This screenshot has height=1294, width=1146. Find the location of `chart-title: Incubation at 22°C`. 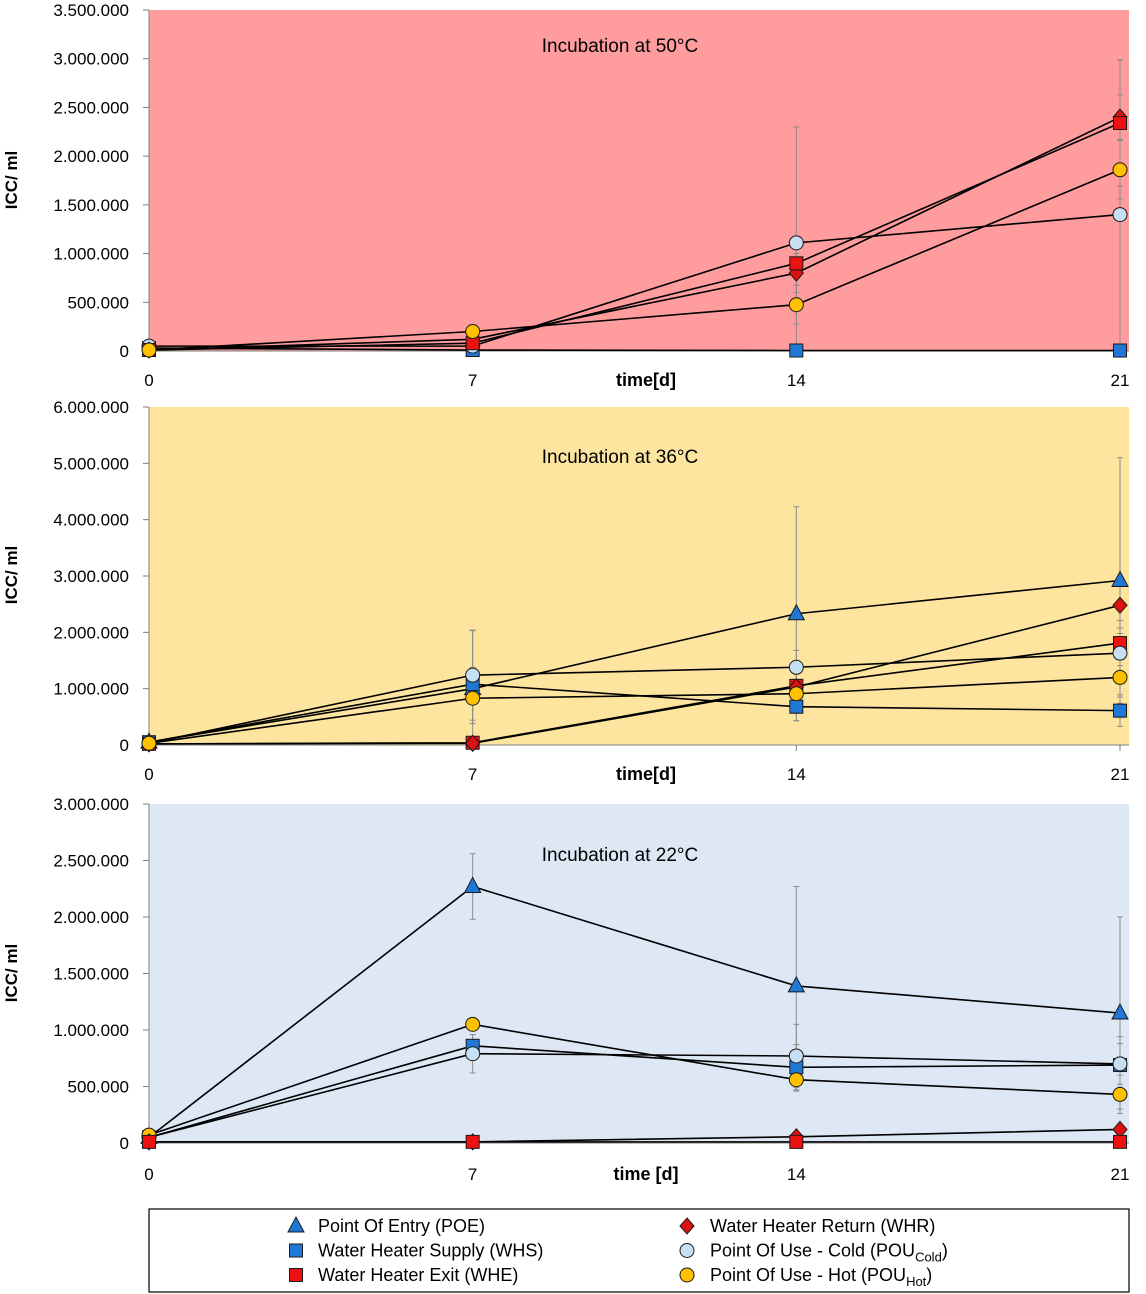

chart-title: Incubation at 22°C is located at coordinates (620, 855).